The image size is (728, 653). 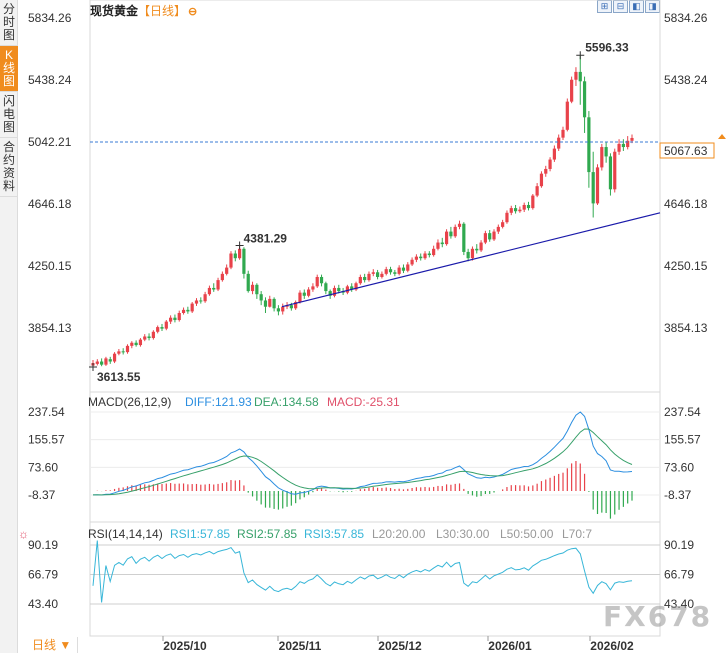 I want to click on rsi-pane-frame, so click(x=375, y=579).